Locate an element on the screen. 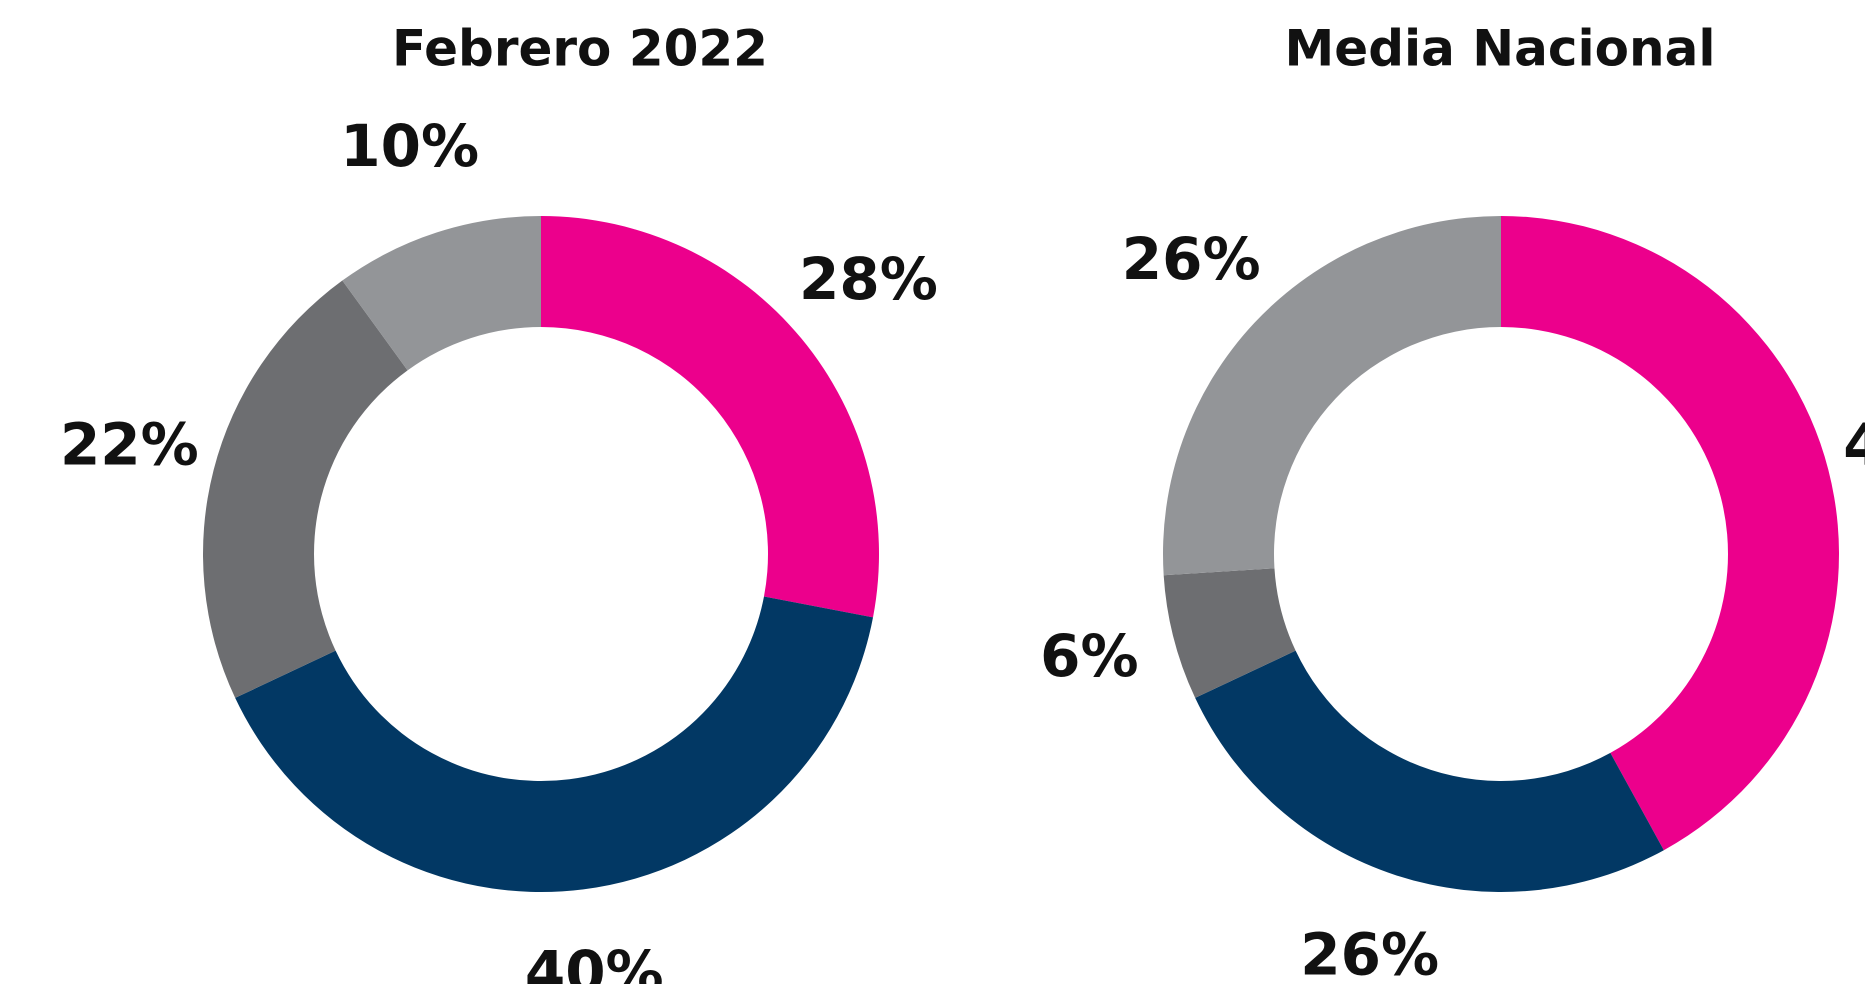  chart-title: Febrero 2022 is located at coordinates (580, 49).